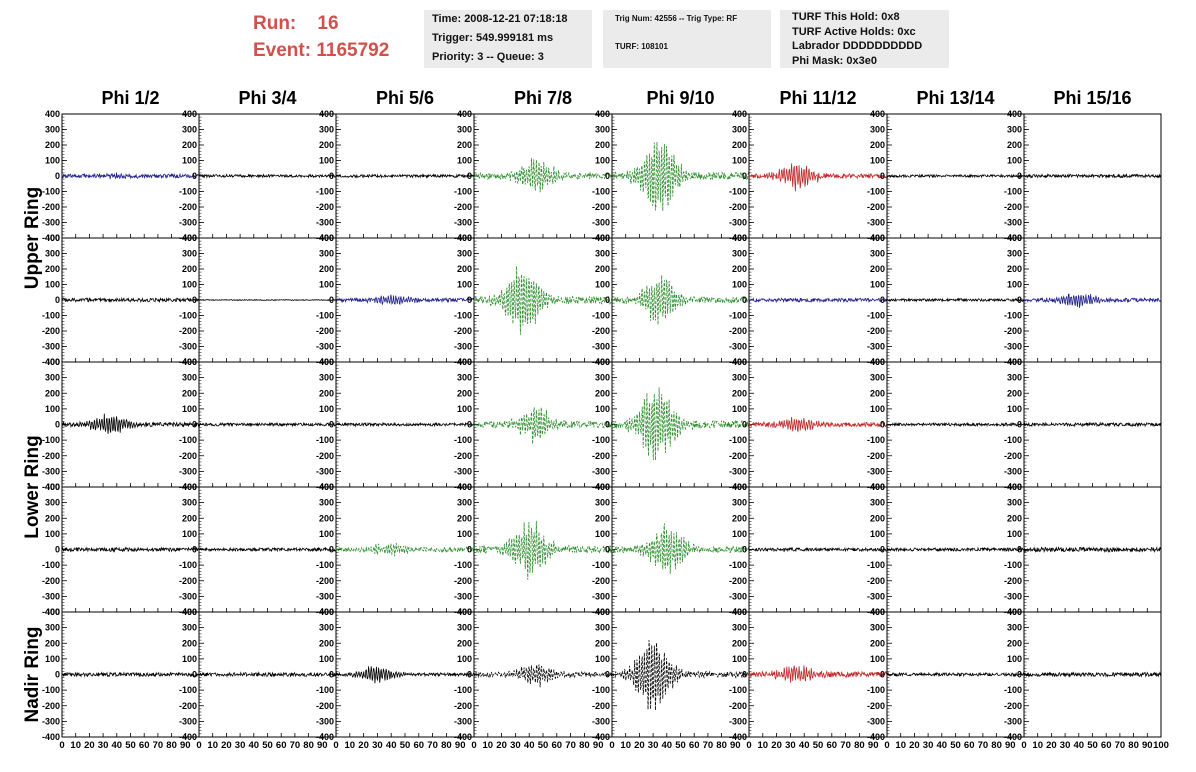 Image resolution: width=1196 pixels, height=772 pixels. What do you see at coordinates (275, 23) in the screenshot?
I see `run-label: Run:` at bounding box center [275, 23].